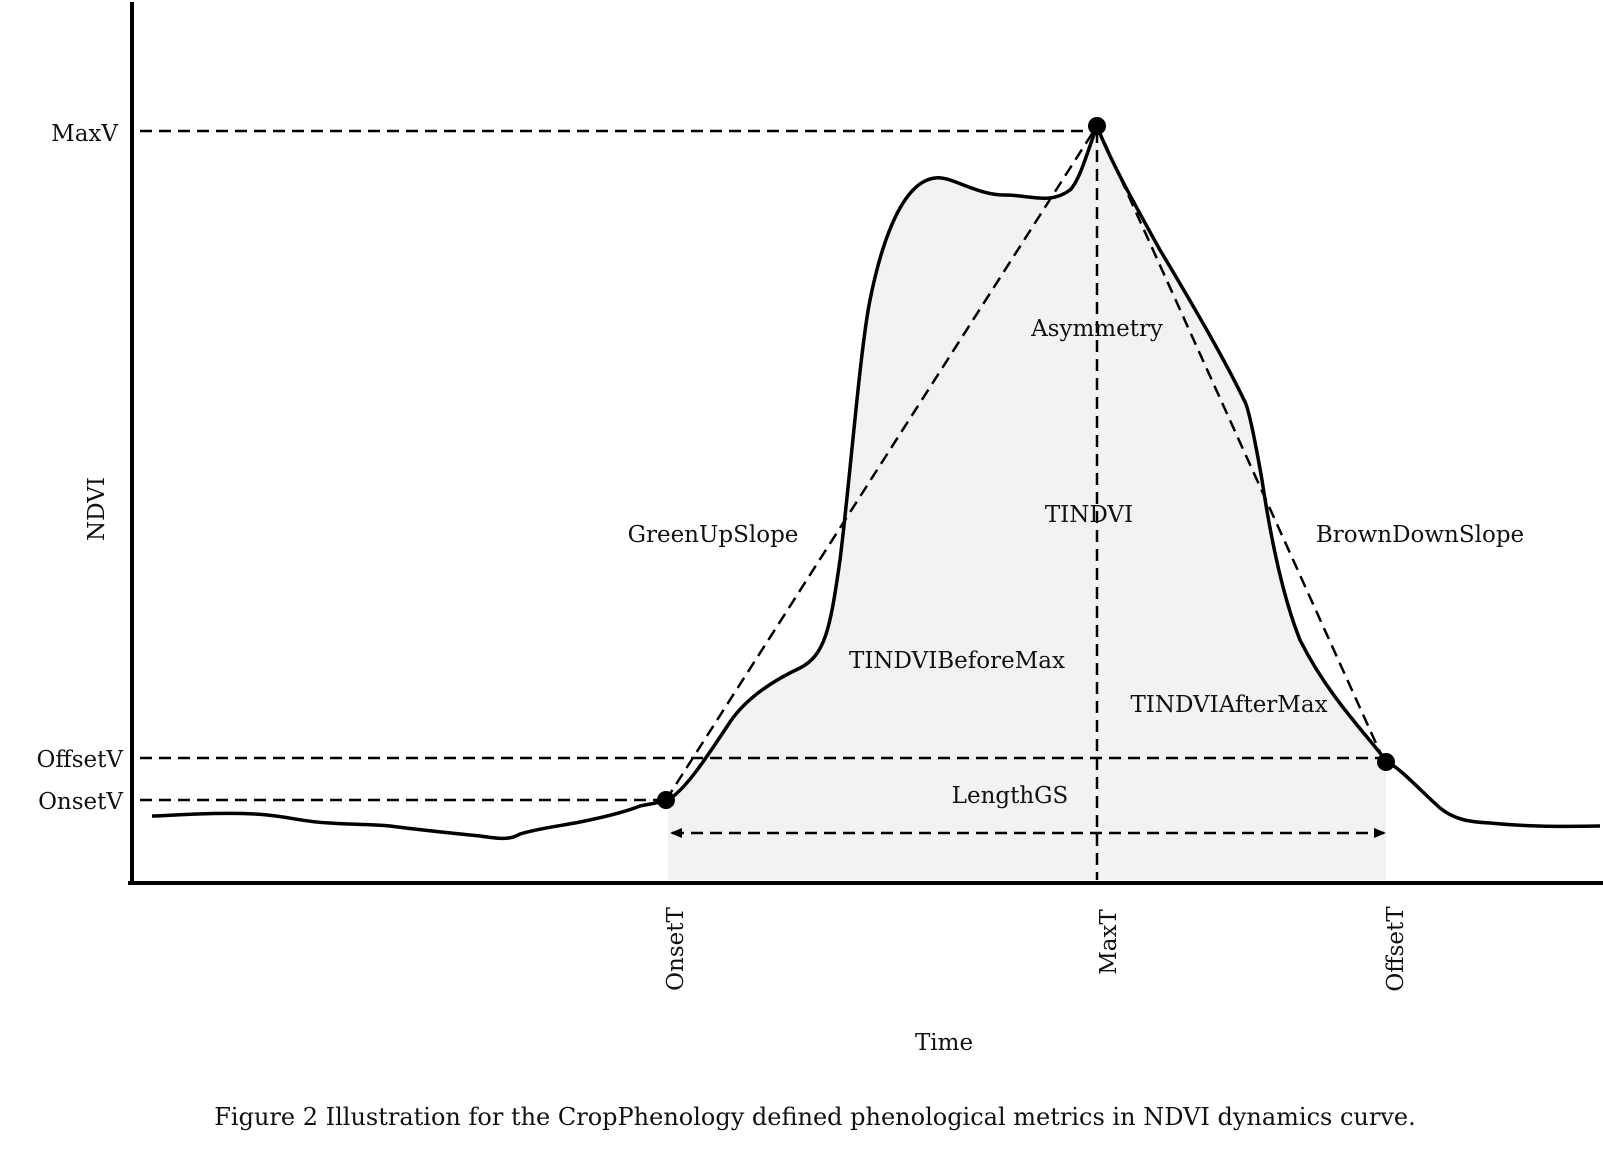 The height and width of the screenshot is (1152, 1603). What do you see at coordinates (1010, 796) in the screenshot?
I see `length-gs-label: LengthGS` at bounding box center [1010, 796].